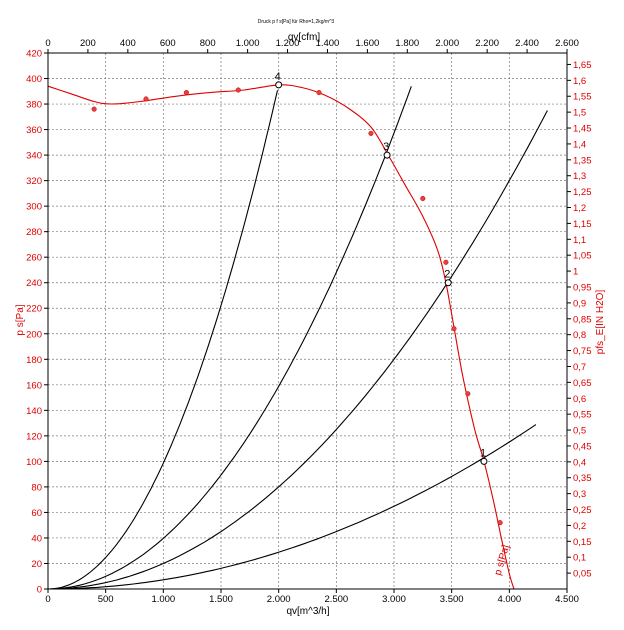 Image resolution: width=624 pixels, height=630 pixels. Describe the element at coordinates (582, 256) in the screenshot. I see `right-y-tick-label: 1,05` at that location.